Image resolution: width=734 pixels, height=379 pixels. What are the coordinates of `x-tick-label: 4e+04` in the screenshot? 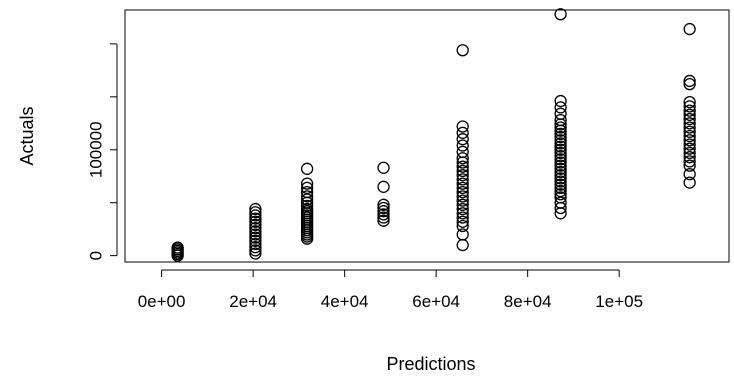 It's located at (345, 301).